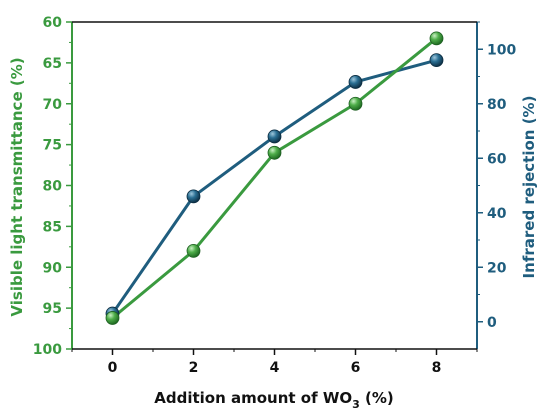 The height and width of the screenshot is (418, 550). What do you see at coordinates (497, 268) in the screenshot?
I see `y-right-tick-label-20: 20` at bounding box center [497, 268].